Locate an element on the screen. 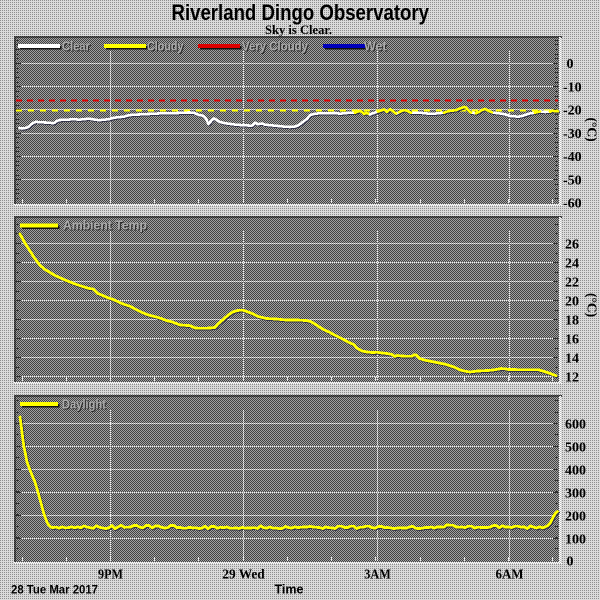 This screenshot has height=600, width=600. svg-text: 14 is located at coordinates (572, 359).